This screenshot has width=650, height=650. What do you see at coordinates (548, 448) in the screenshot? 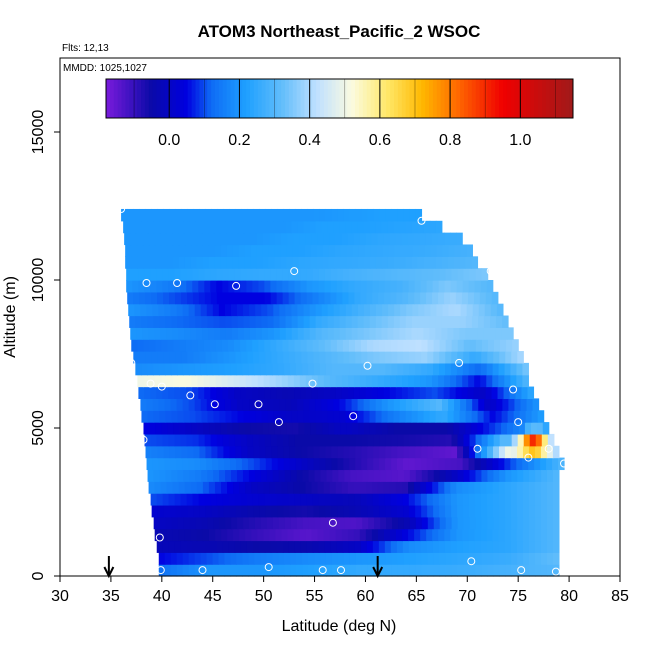
I see `observation-point` at bounding box center [548, 448].